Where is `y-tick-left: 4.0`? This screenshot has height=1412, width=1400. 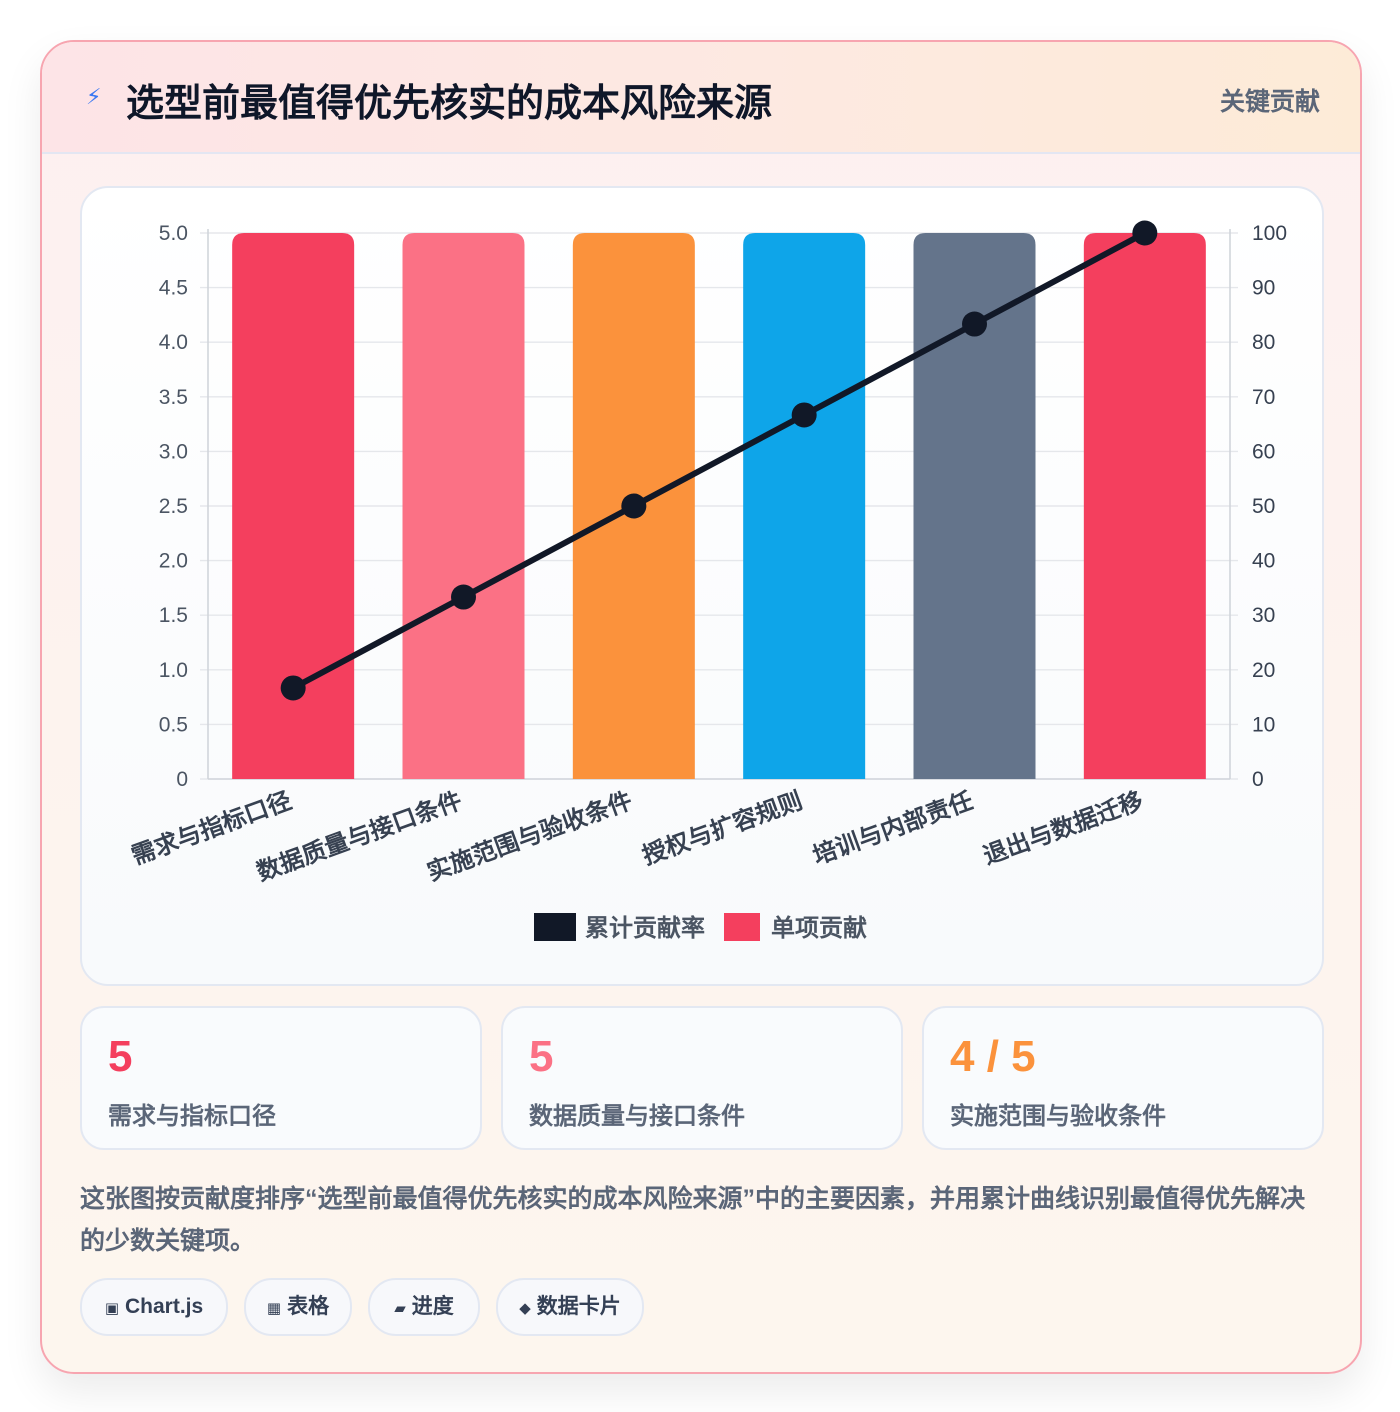 y-tick-left: 4.0 is located at coordinates (173, 342).